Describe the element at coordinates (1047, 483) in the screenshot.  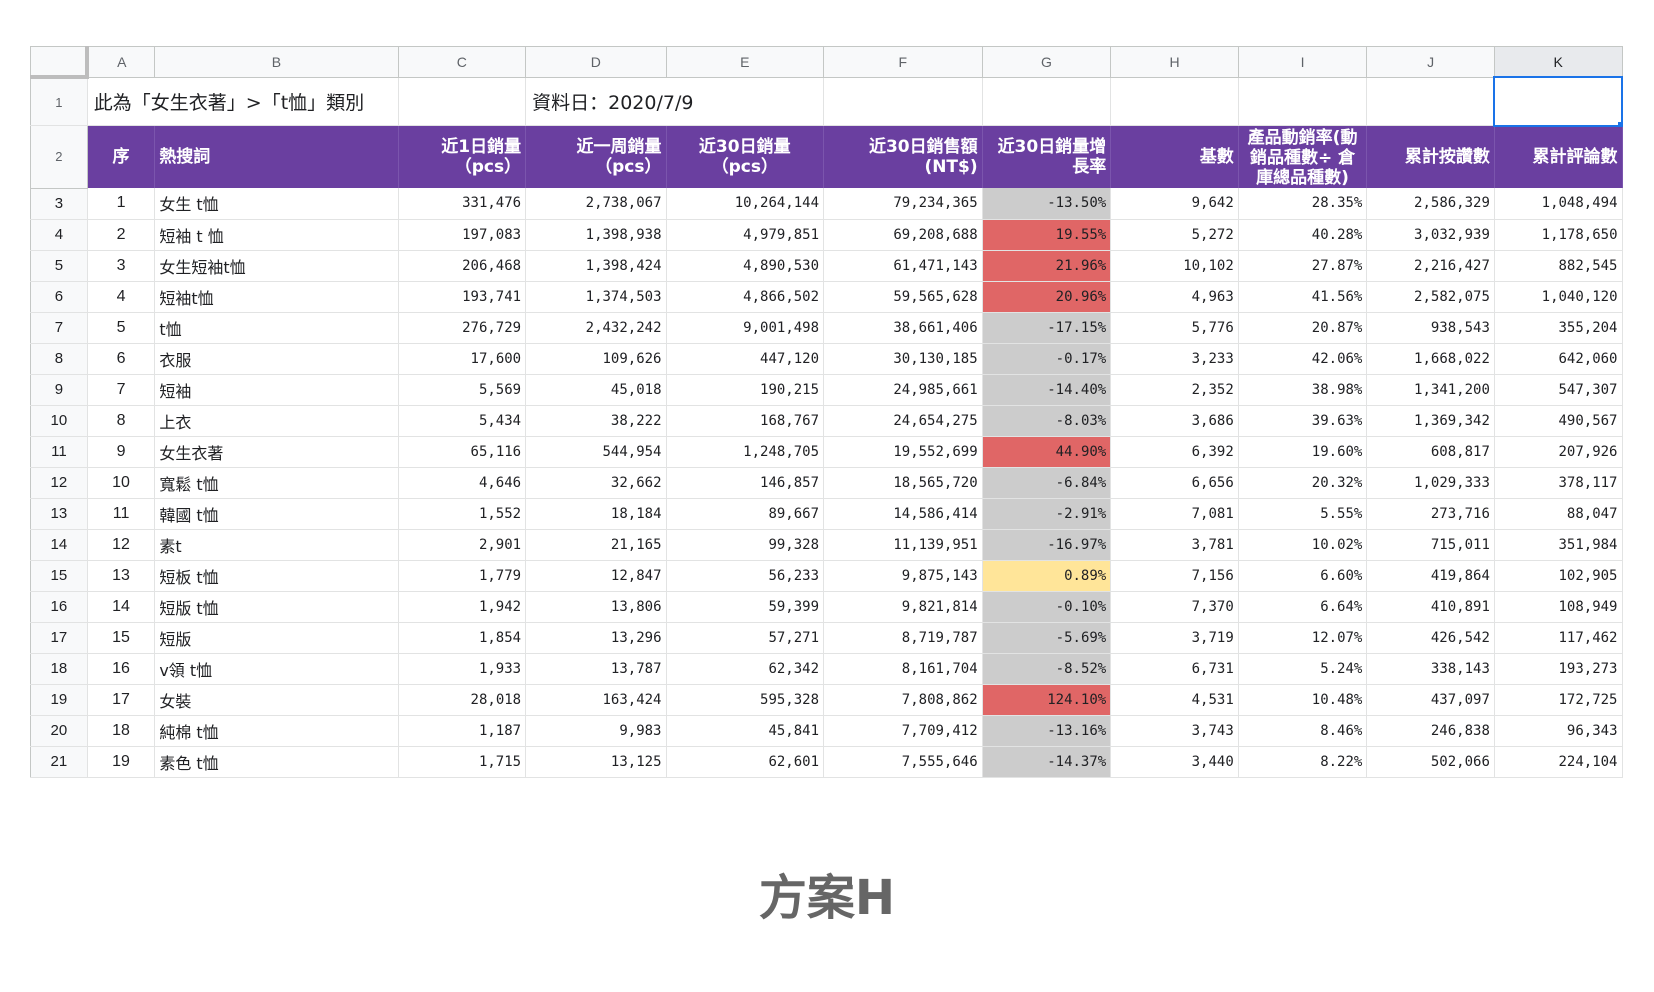
I see `growth-rate-cell: -6.84%` at that location.